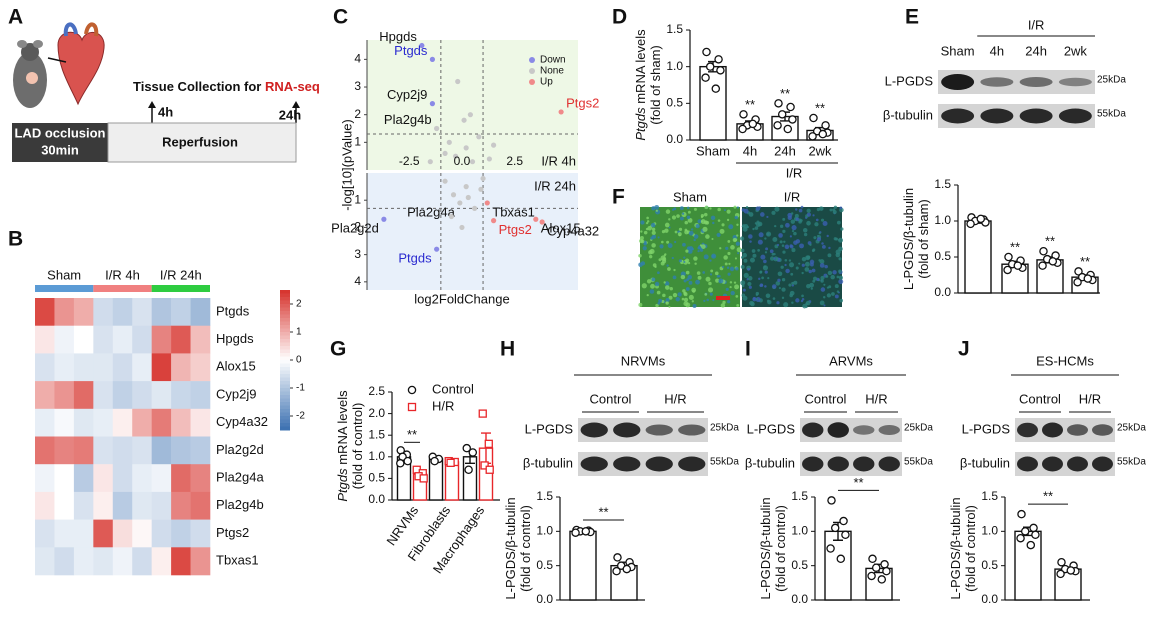  I want to click on legend-label: Up, so click(546, 82).